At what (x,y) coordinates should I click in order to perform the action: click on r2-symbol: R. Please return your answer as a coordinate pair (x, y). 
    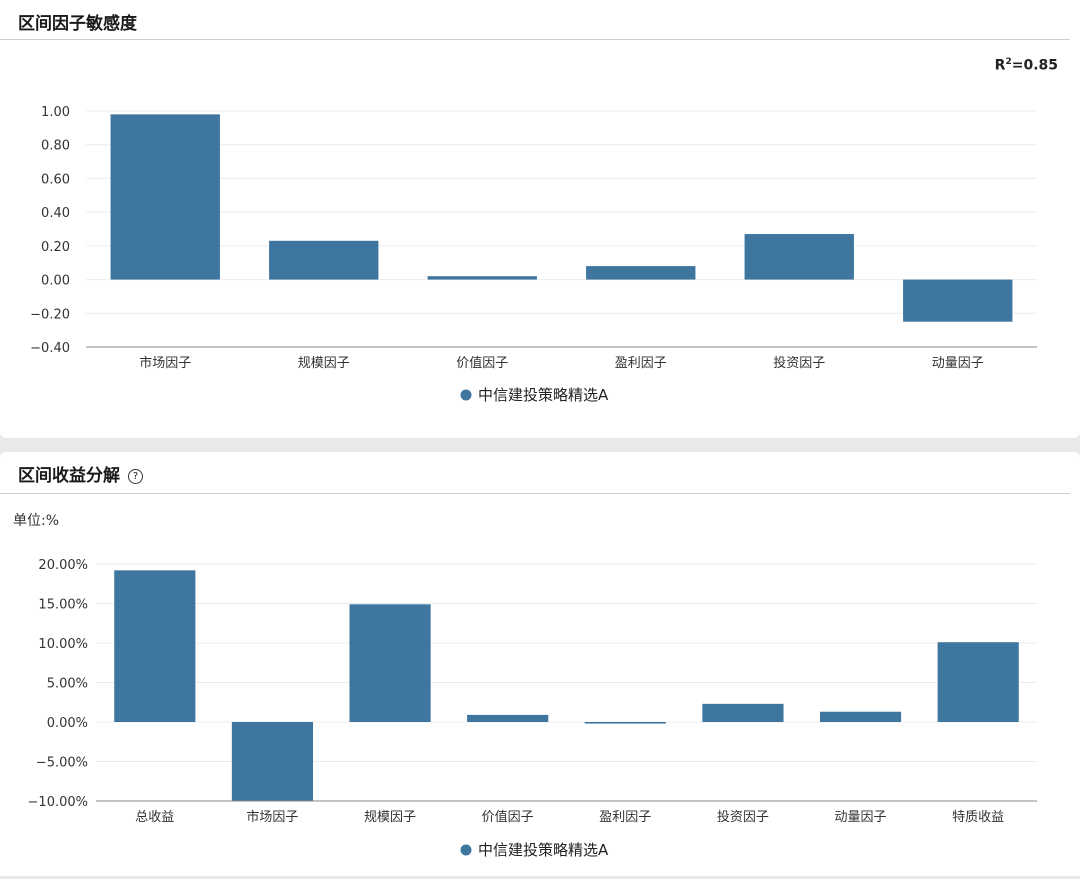
    Looking at the image, I should click on (1000, 65).